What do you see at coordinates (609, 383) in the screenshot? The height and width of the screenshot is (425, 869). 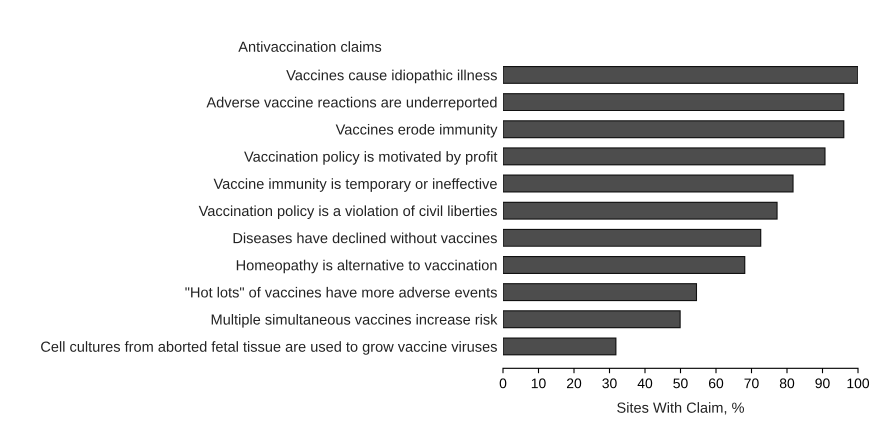 I see `x-tick-label: 30` at bounding box center [609, 383].